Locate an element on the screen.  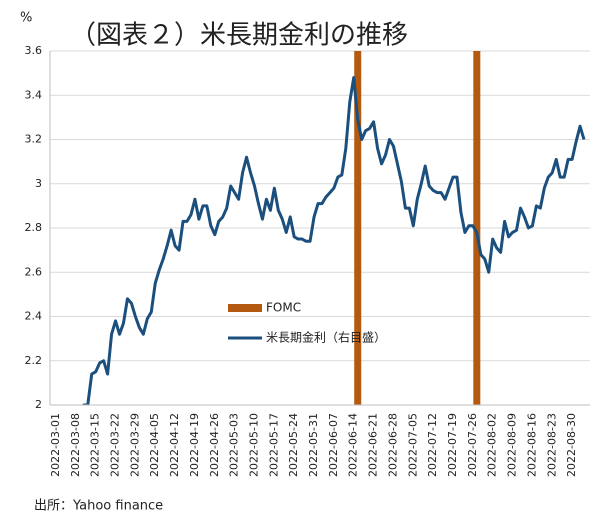
x-tick-label: 2022-03-22 is located at coordinates (115, 445).